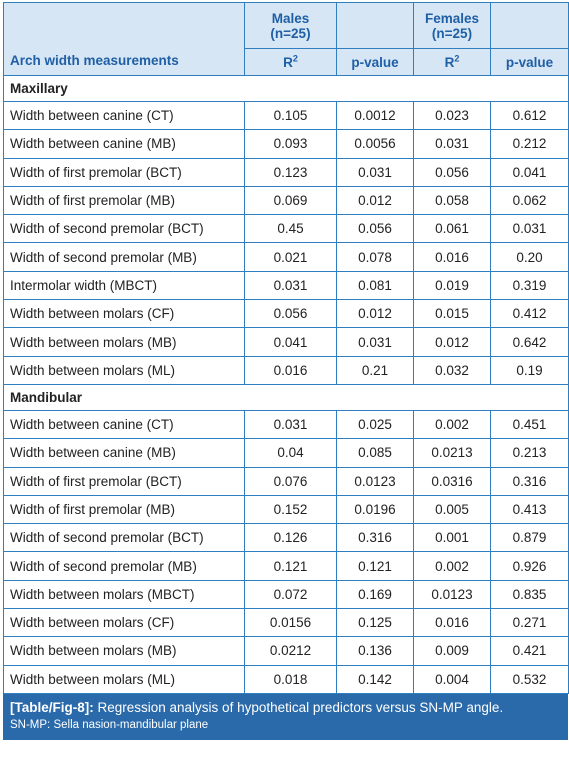 This screenshot has height=778, width=569. I want to click on females-r2-cell: 0.015, so click(452, 314).